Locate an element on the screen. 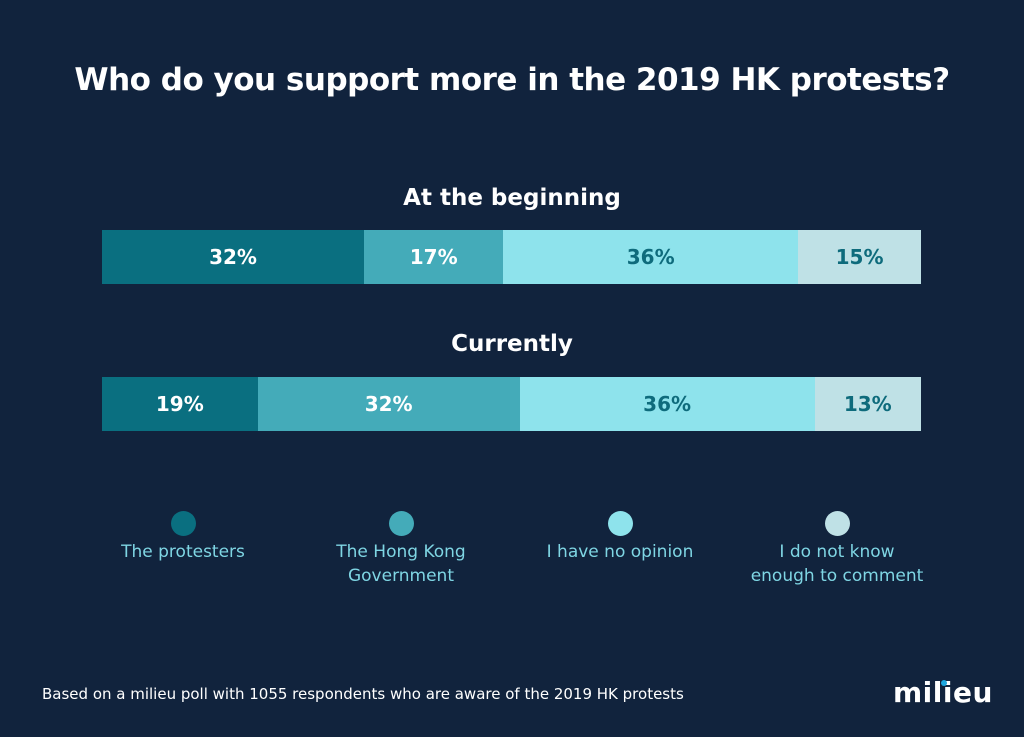  bar-segment-the-protesters: 19% is located at coordinates (180, 404).